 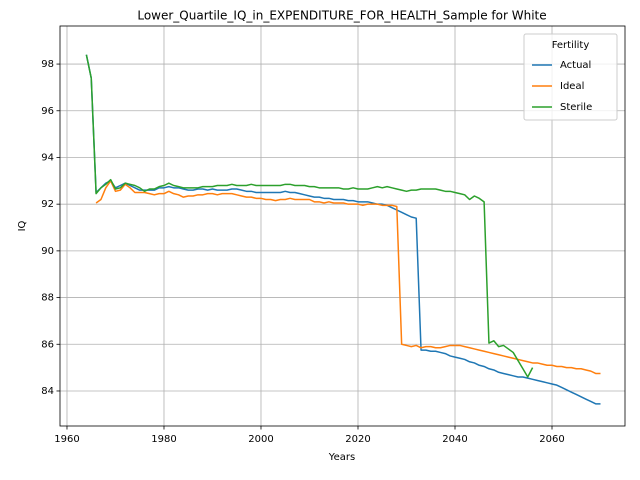 I want to click on y-tick-label: 86, so click(x=47, y=344).